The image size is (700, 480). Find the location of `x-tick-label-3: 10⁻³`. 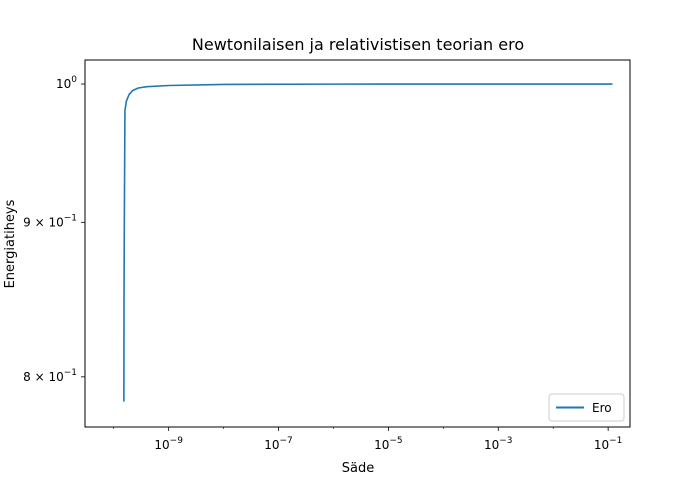

x-tick-label-3: 10⁻³ is located at coordinates (498, 444).